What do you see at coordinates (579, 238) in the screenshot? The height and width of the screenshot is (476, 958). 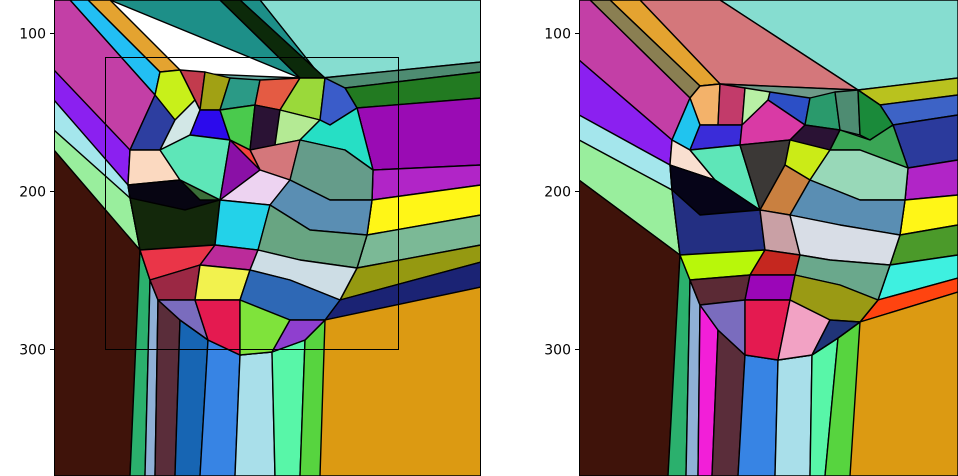 I see `right-axes-frame` at bounding box center [579, 238].